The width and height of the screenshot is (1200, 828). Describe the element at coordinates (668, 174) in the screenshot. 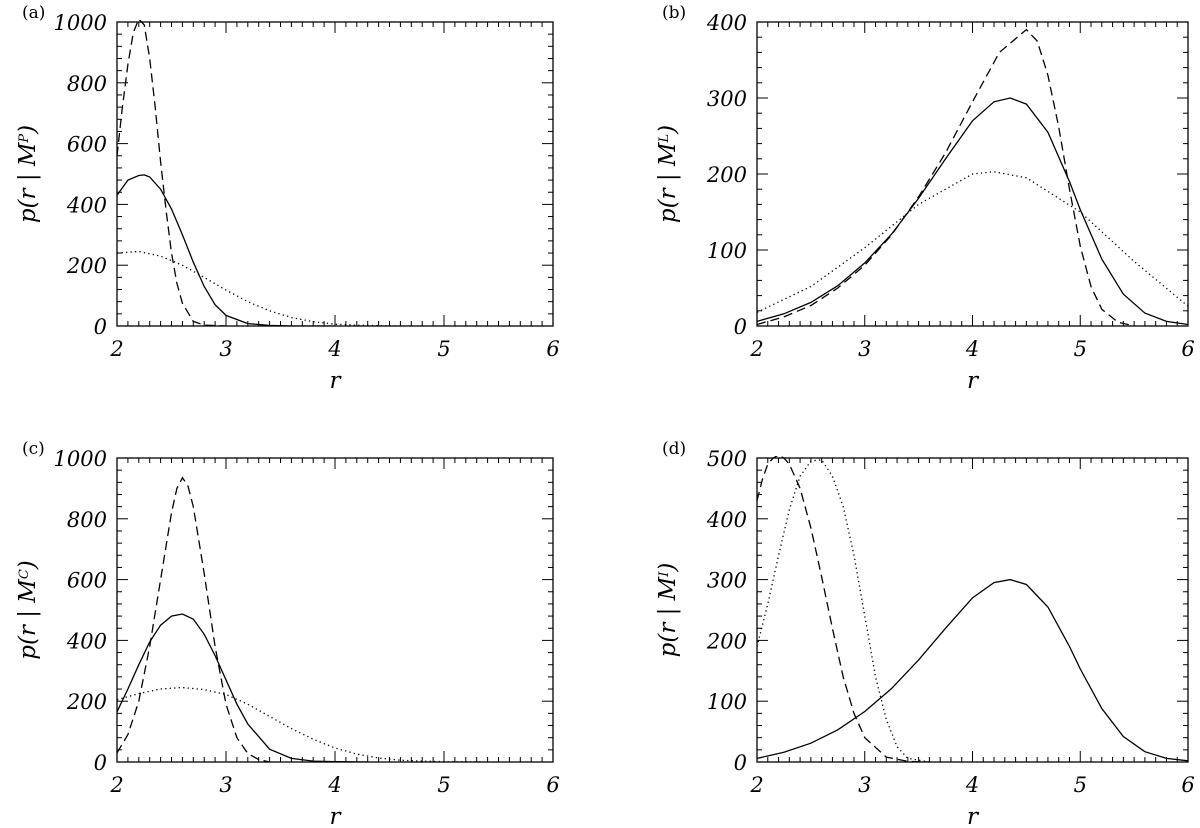

I see `y-axis-label: p(r | ML)` at that location.